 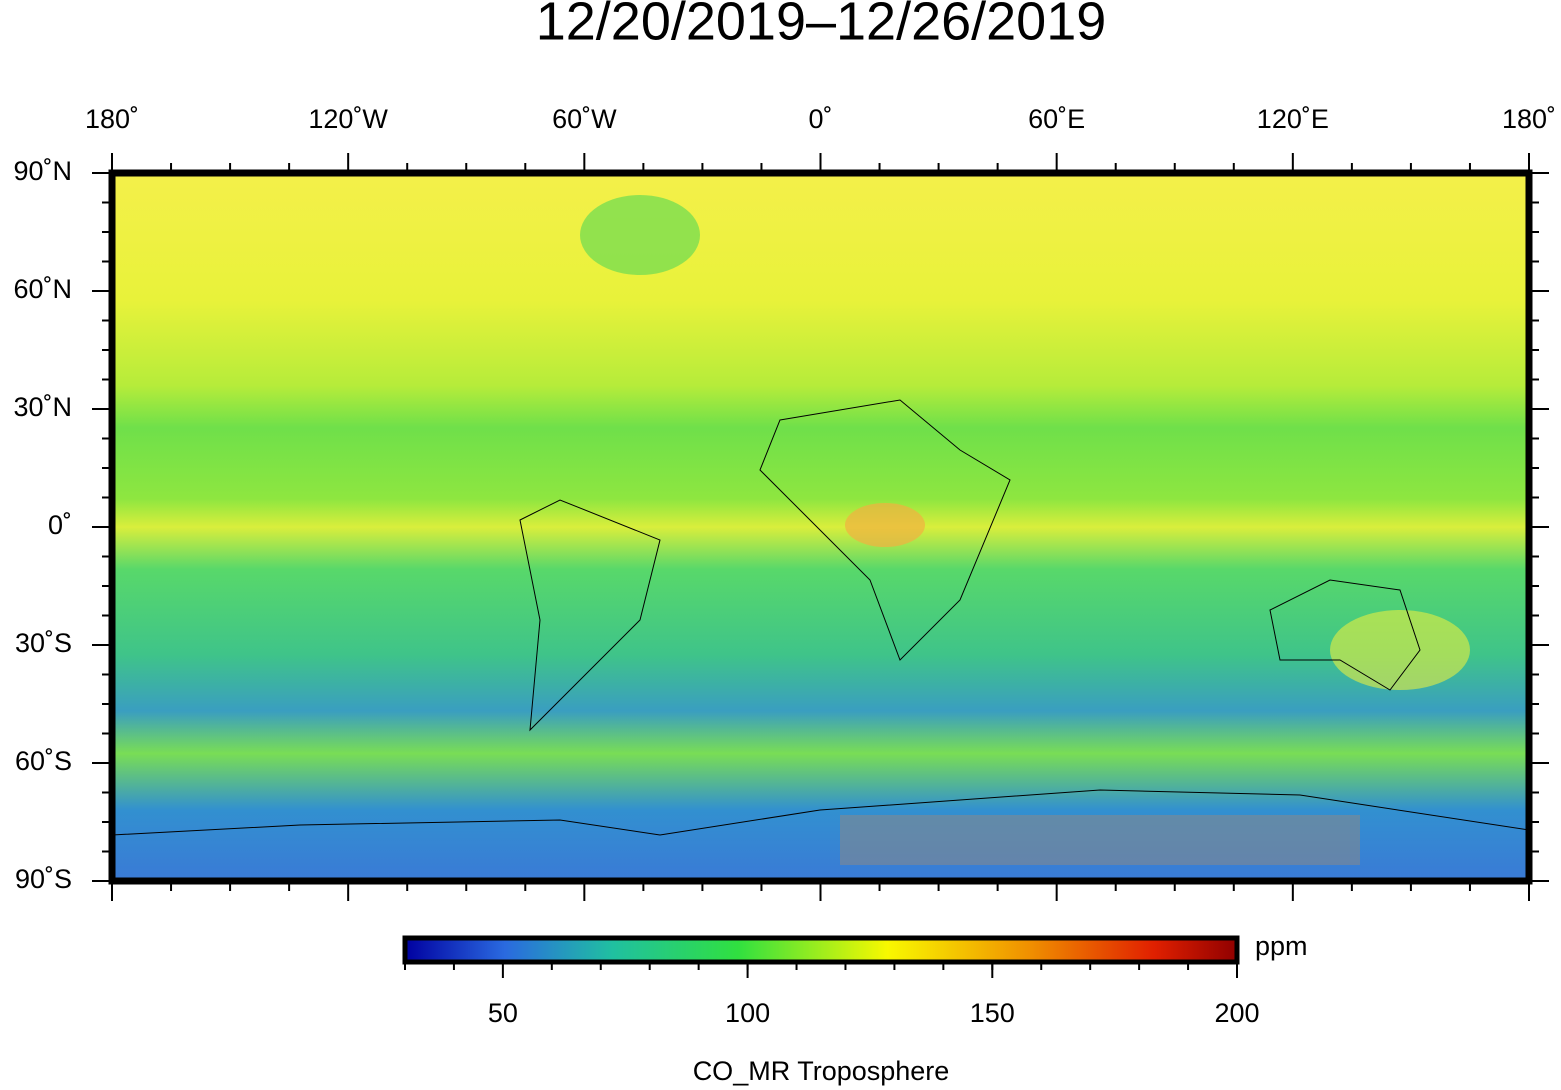 I want to click on greenland, so click(x=640, y=235).